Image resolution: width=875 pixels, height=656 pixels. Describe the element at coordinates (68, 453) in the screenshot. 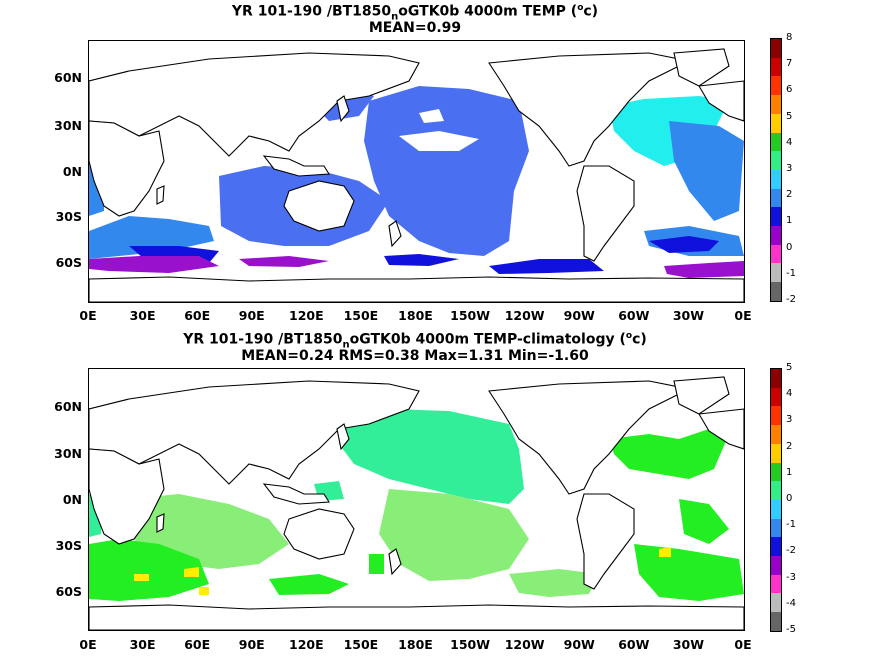

I see `p2-lat-label: 30N` at that location.